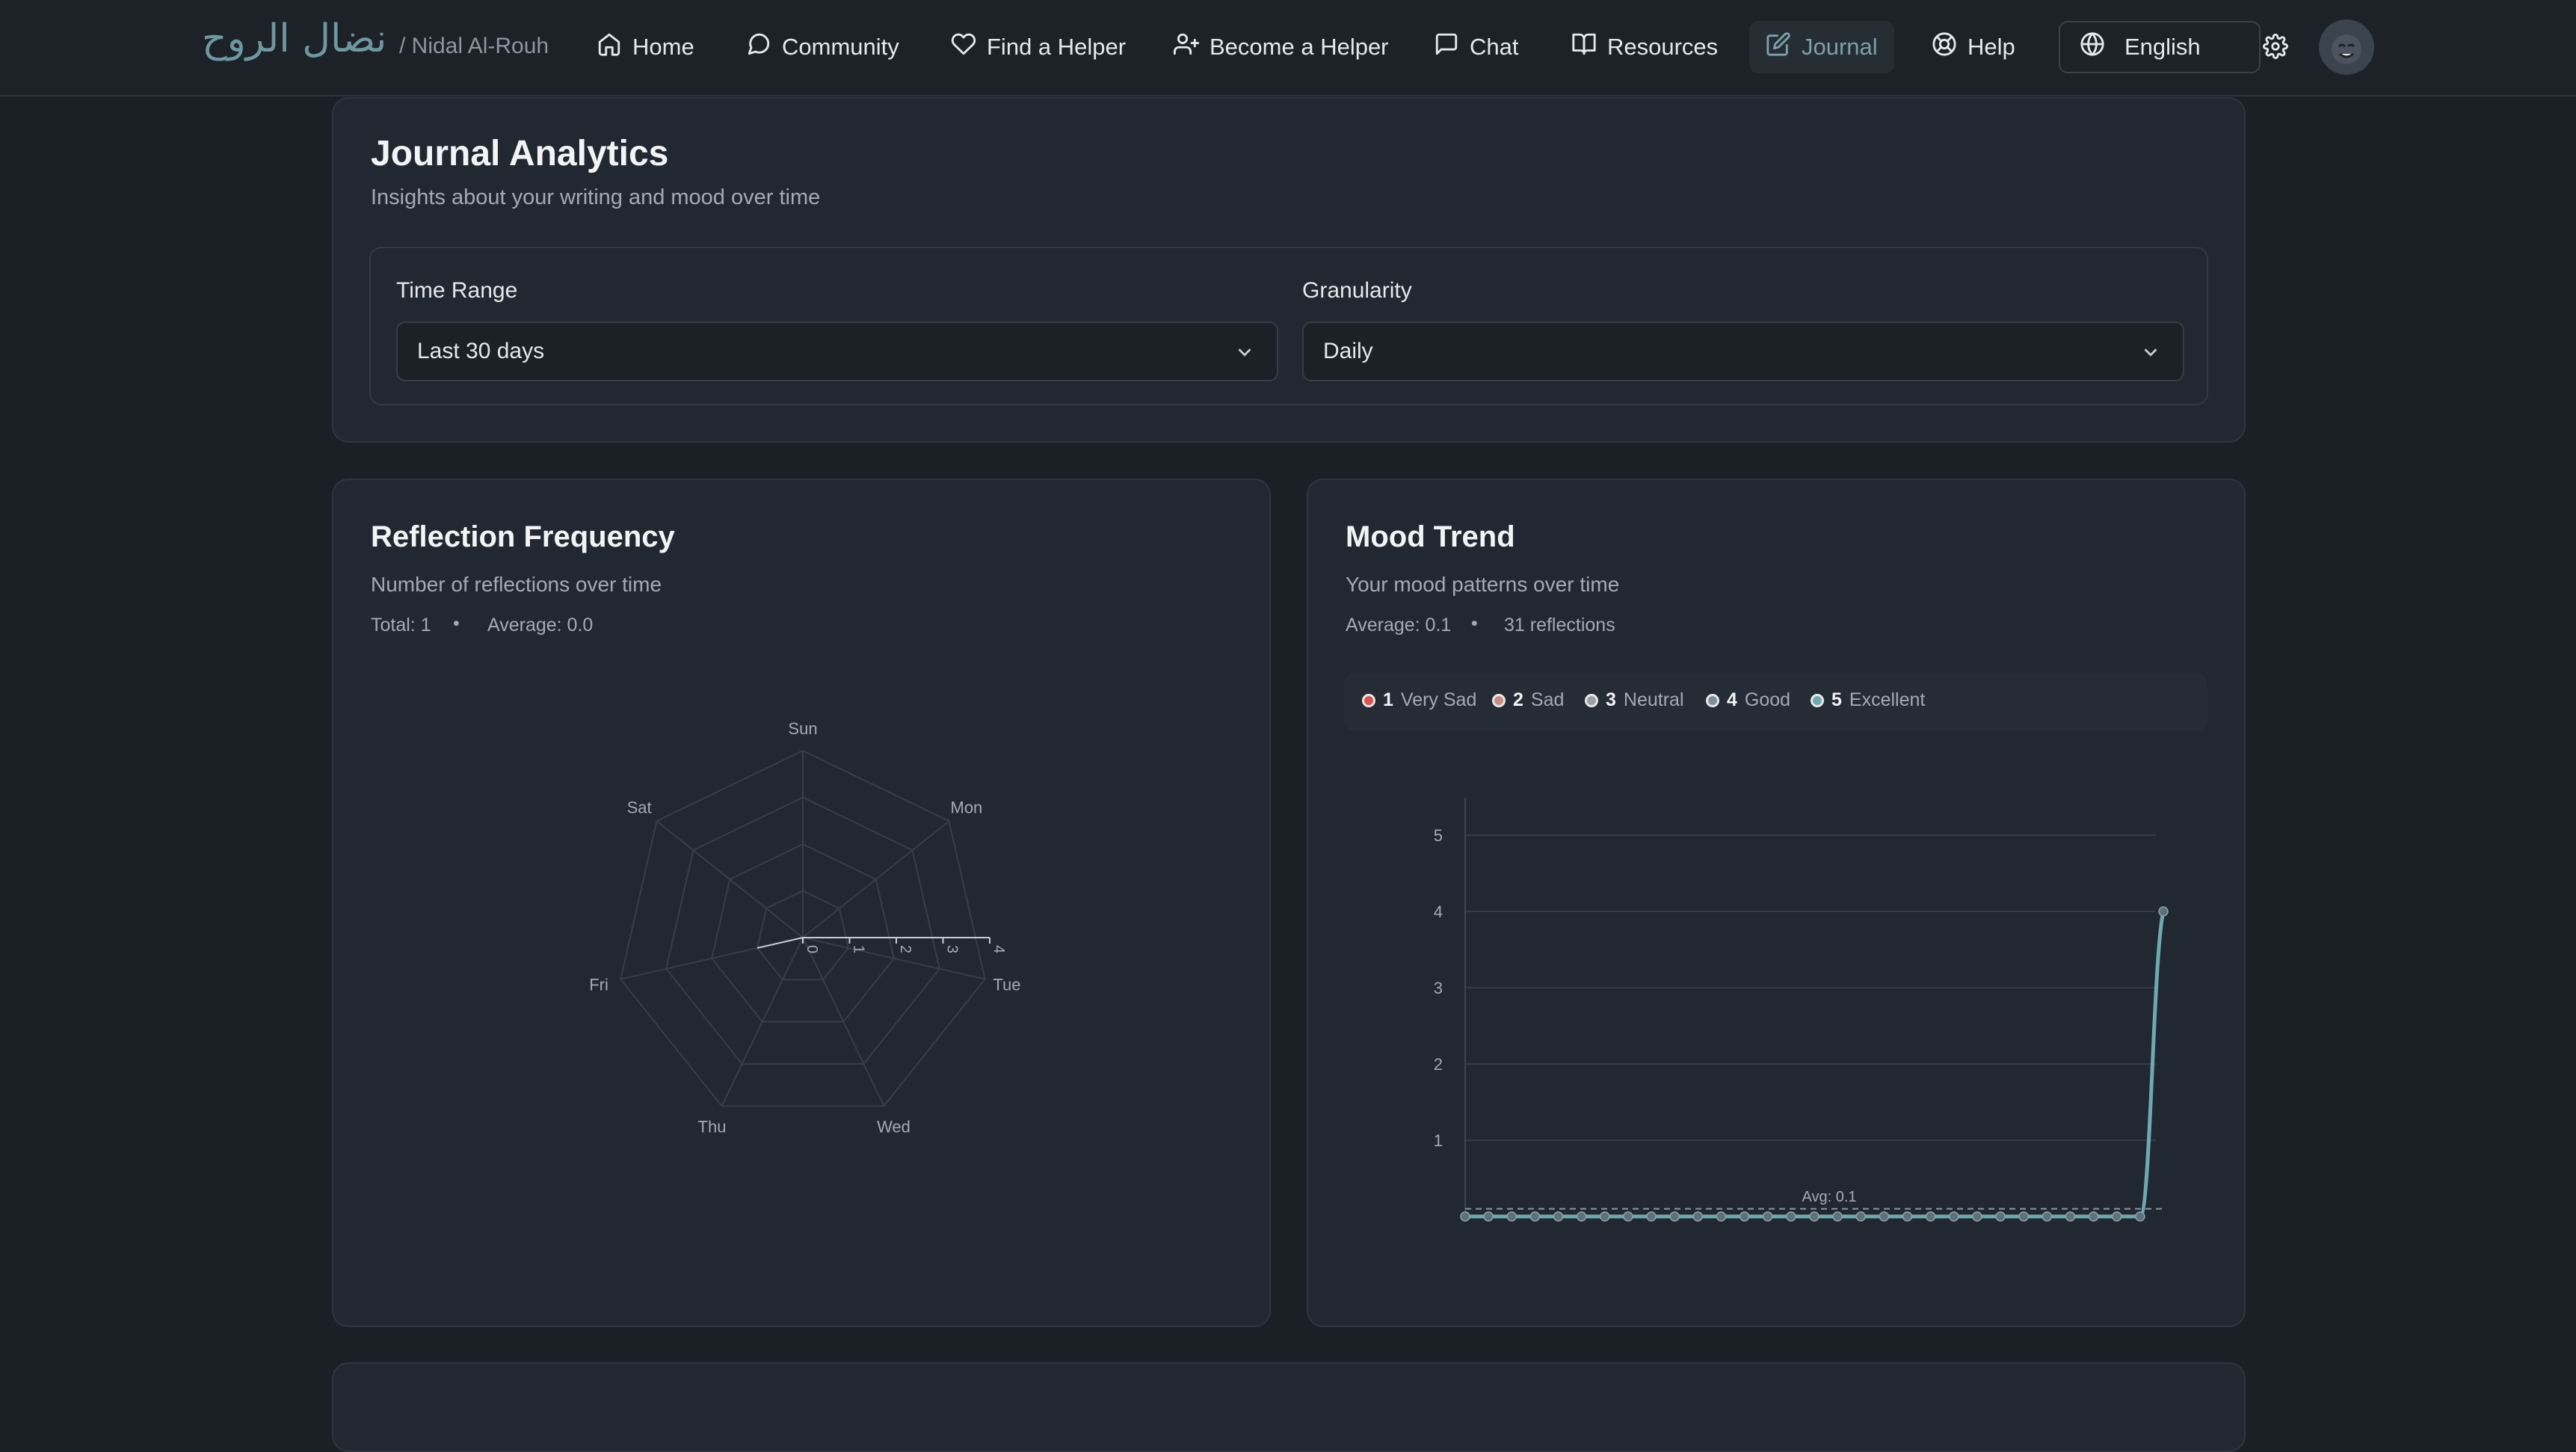  What do you see at coordinates (1559, 625) in the screenshot?
I see `reflection-count: 31 reflections` at bounding box center [1559, 625].